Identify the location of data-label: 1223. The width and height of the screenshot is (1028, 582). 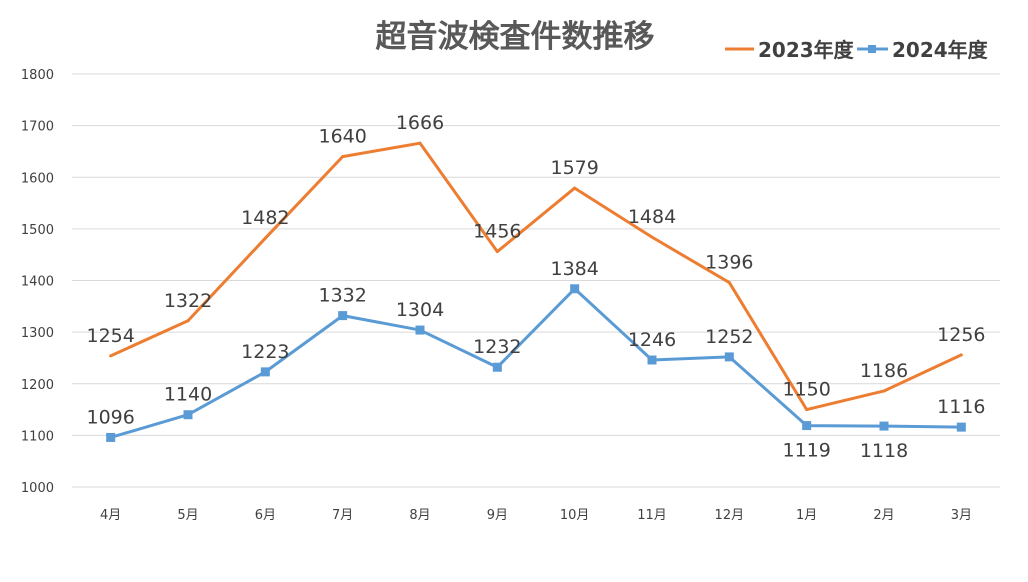
(265, 352).